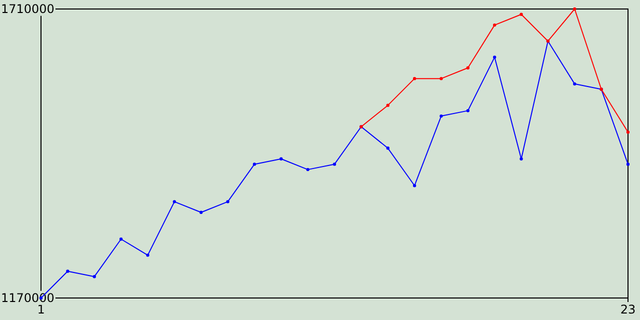  Describe the element at coordinates (628, 309) in the screenshot. I see `x-tick-label: 23` at that location.